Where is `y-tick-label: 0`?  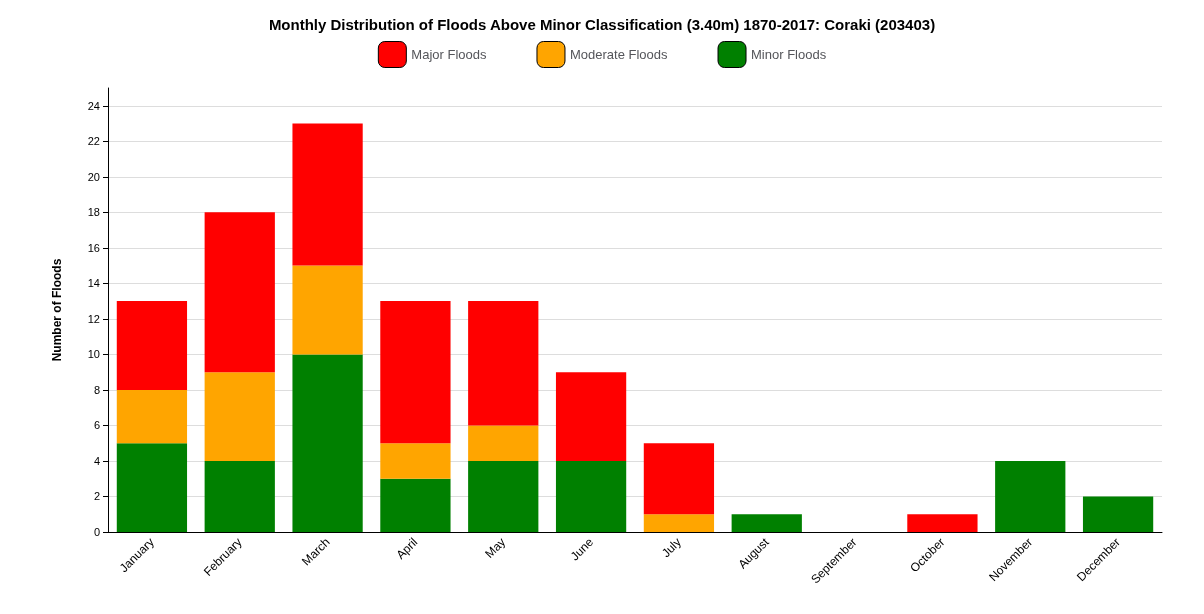 y-tick-label: 0 is located at coordinates (96, 532).